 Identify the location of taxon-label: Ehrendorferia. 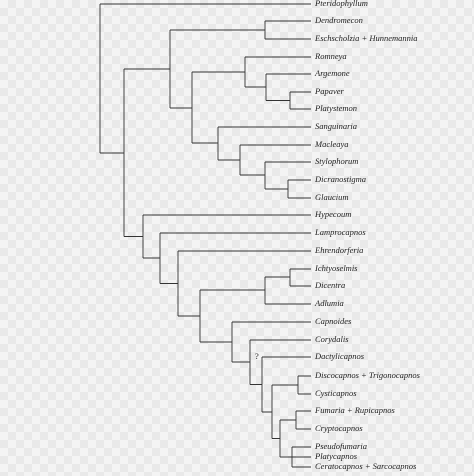
(338, 250).